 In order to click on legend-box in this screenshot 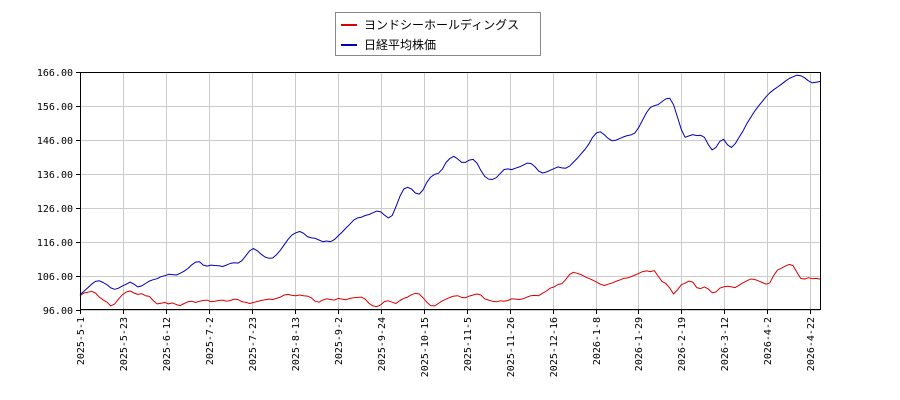, I will do `click(438, 34)`.